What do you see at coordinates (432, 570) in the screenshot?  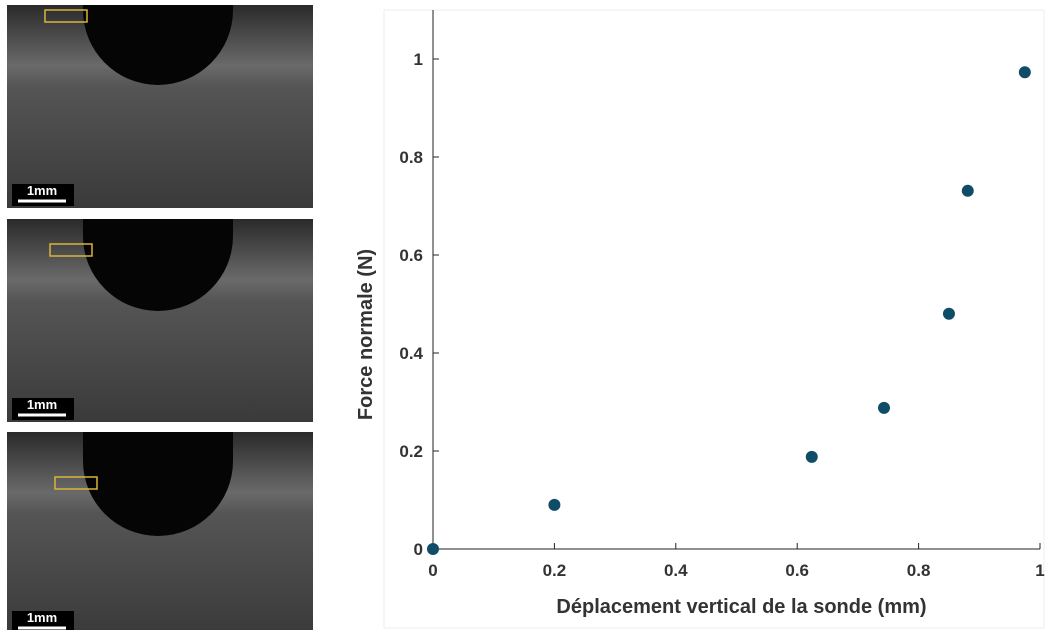 I see `x-tick-label: 0` at bounding box center [432, 570].